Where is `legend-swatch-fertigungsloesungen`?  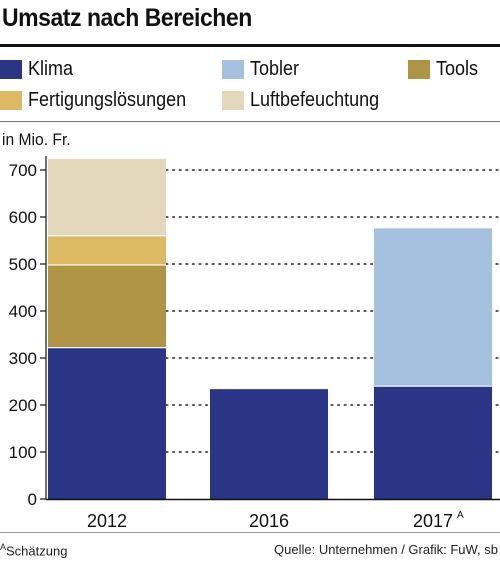 legend-swatch-fertigungsloesungen is located at coordinates (11, 100).